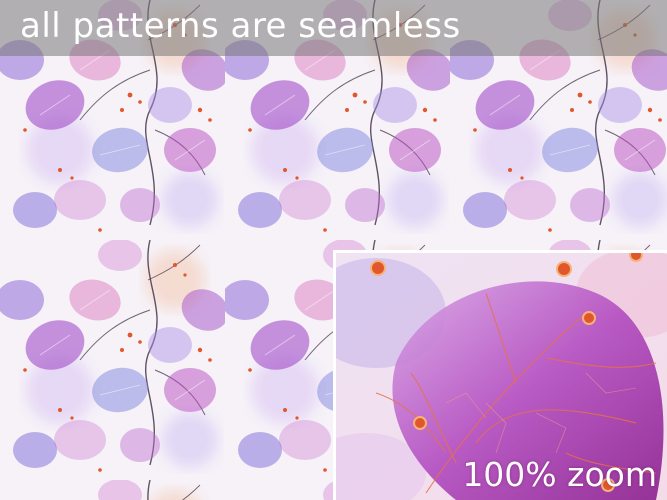 The height and width of the screenshot is (500, 667). What do you see at coordinates (240, 26) in the screenshot?
I see `banner-caption: all patterns are seamless` at bounding box center [240, 26].